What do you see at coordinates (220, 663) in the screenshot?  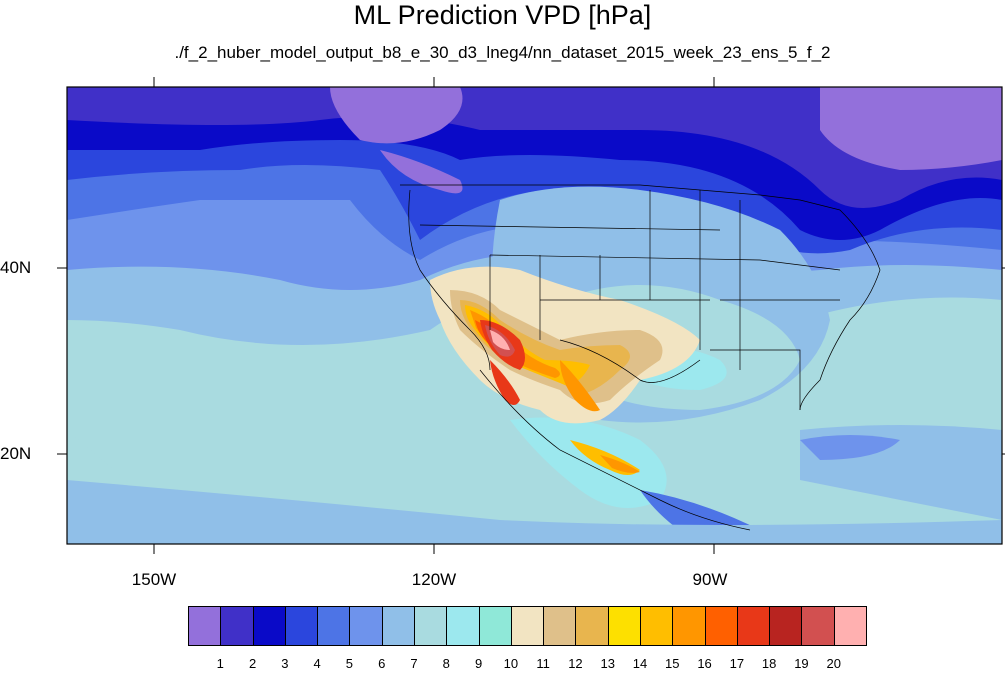 I see `colorbar-label: 1` at bounding box center [220, 663].